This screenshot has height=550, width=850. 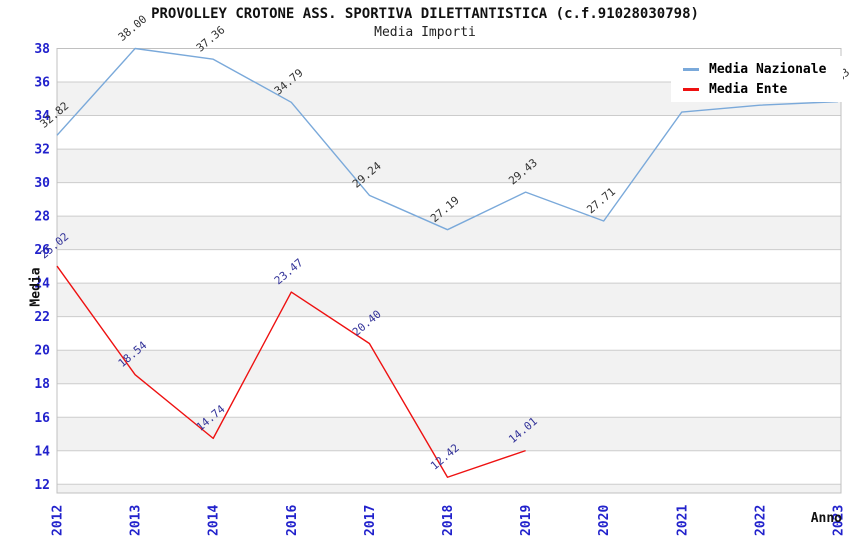 What do you see at coordinates (370, 520) in the screenshot?
I see `svg-text: 2017` at bounding box center [370, 520].